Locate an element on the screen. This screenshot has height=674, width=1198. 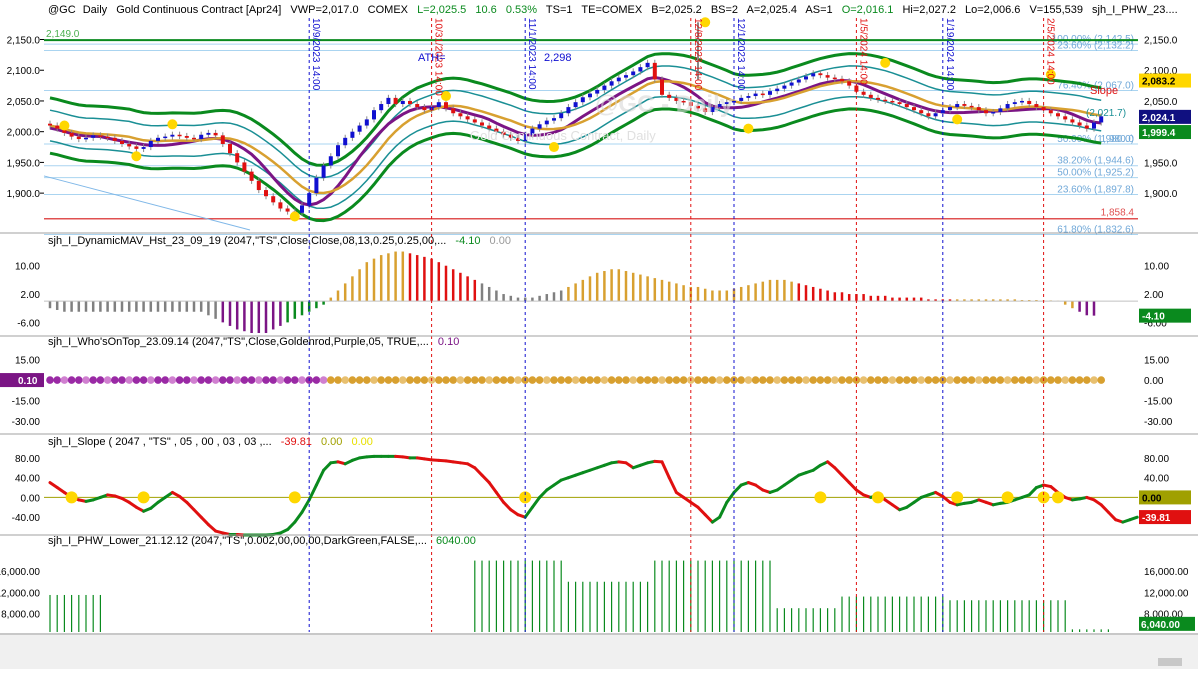
left-axis-area is located at coordinates (22, 316).